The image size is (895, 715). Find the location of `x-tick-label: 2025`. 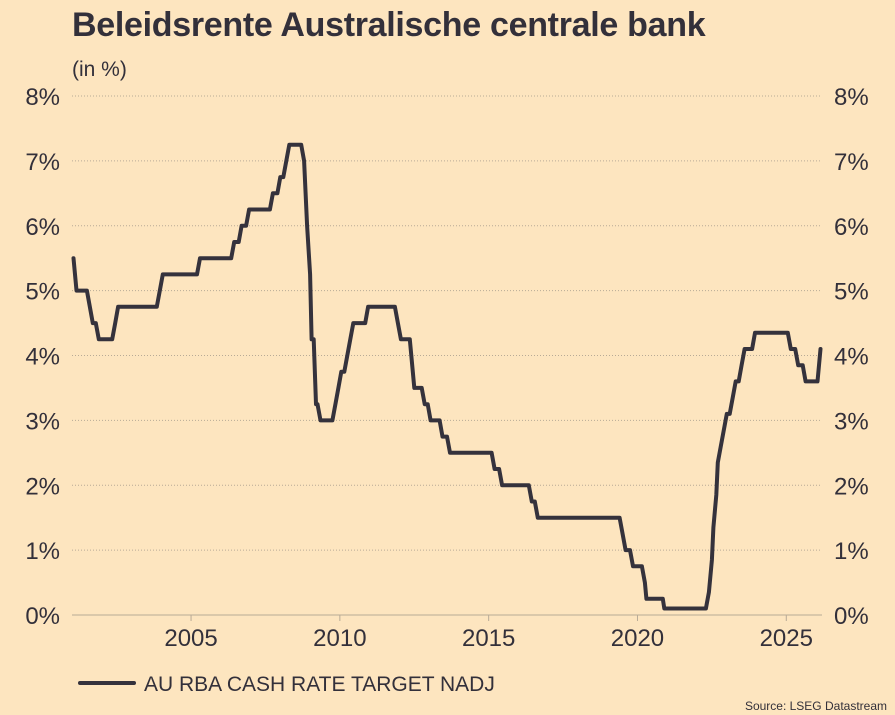

x-tick-label: 2025 is located at coordinates (786, 638).